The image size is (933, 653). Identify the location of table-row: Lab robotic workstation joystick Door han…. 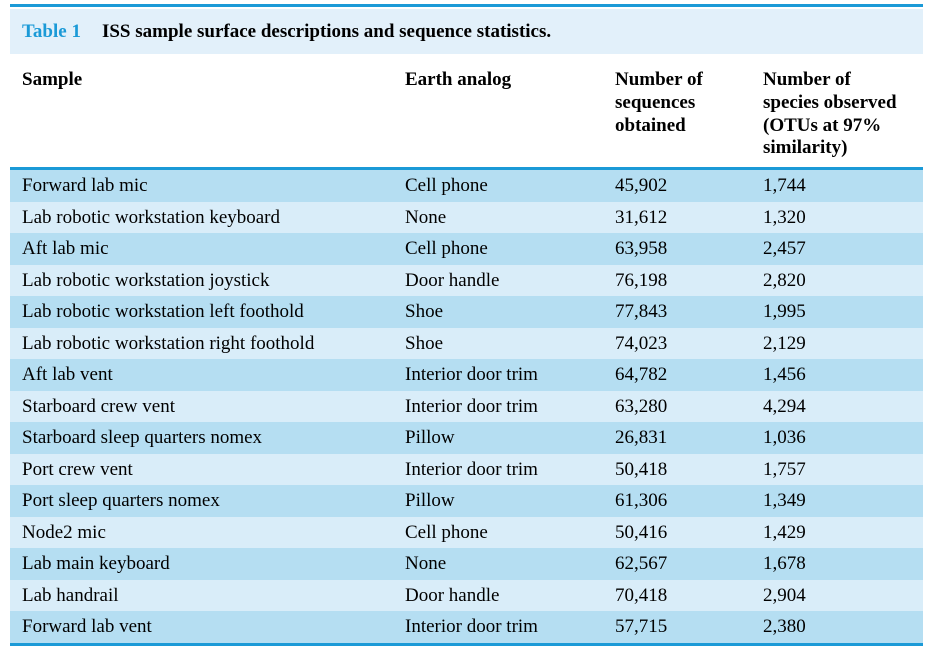
(466, 280).